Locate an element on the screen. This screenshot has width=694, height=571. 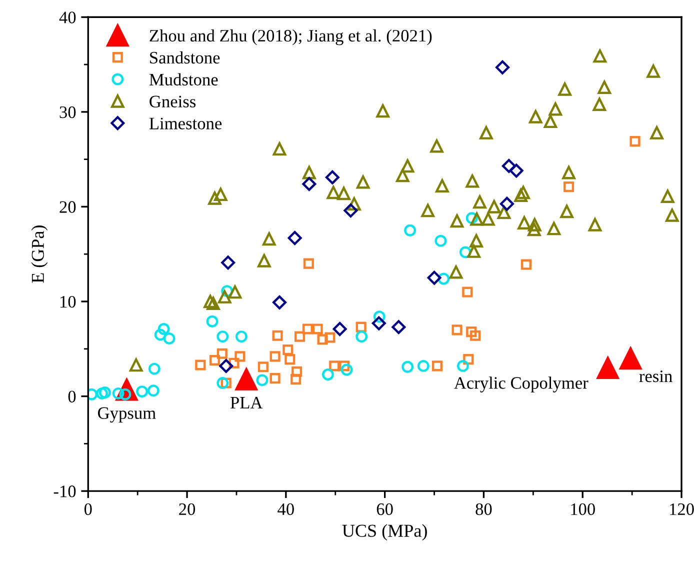
annotation: resin is located at coordinates (655, 376).